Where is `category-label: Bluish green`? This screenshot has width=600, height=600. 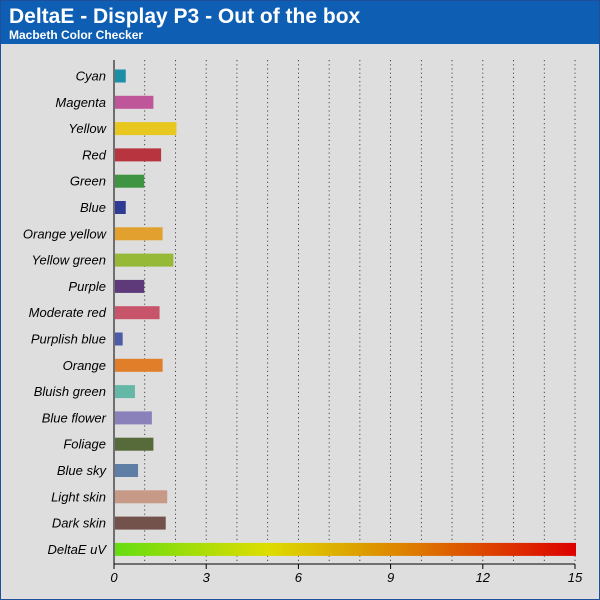
category-label: Bluish green is located at coordinates (70, 391).